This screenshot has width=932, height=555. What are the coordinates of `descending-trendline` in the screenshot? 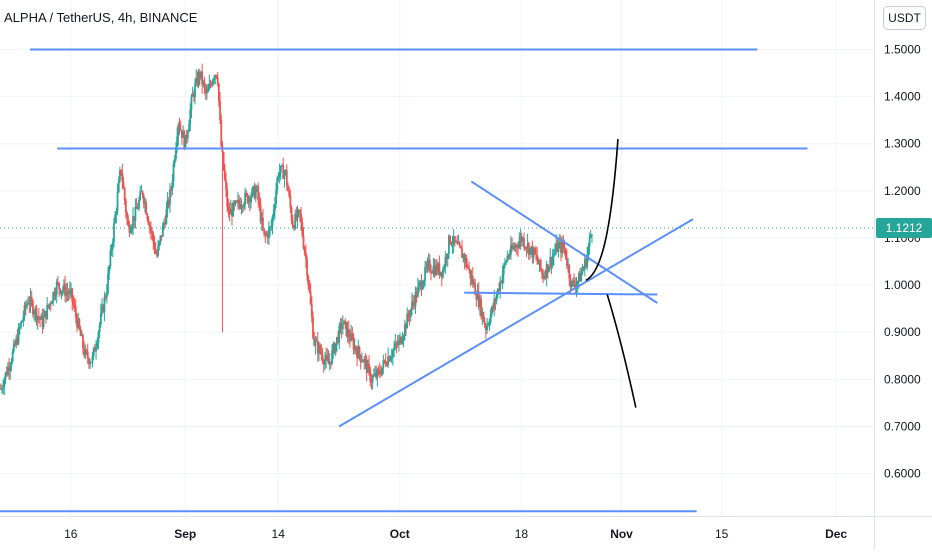 It's located at (564, 242).